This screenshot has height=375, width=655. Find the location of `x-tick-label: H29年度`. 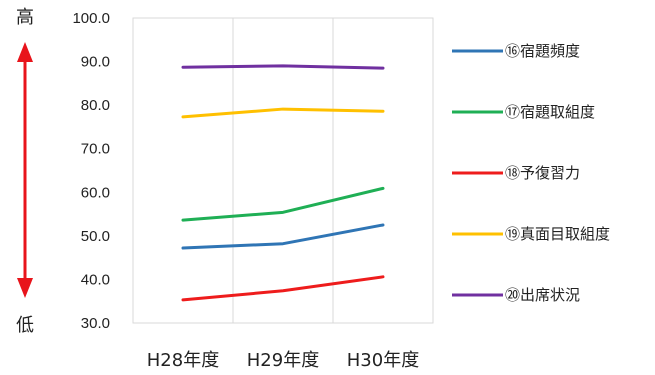

x-tick-label: H29年度 is located at coordinates (283, 360).